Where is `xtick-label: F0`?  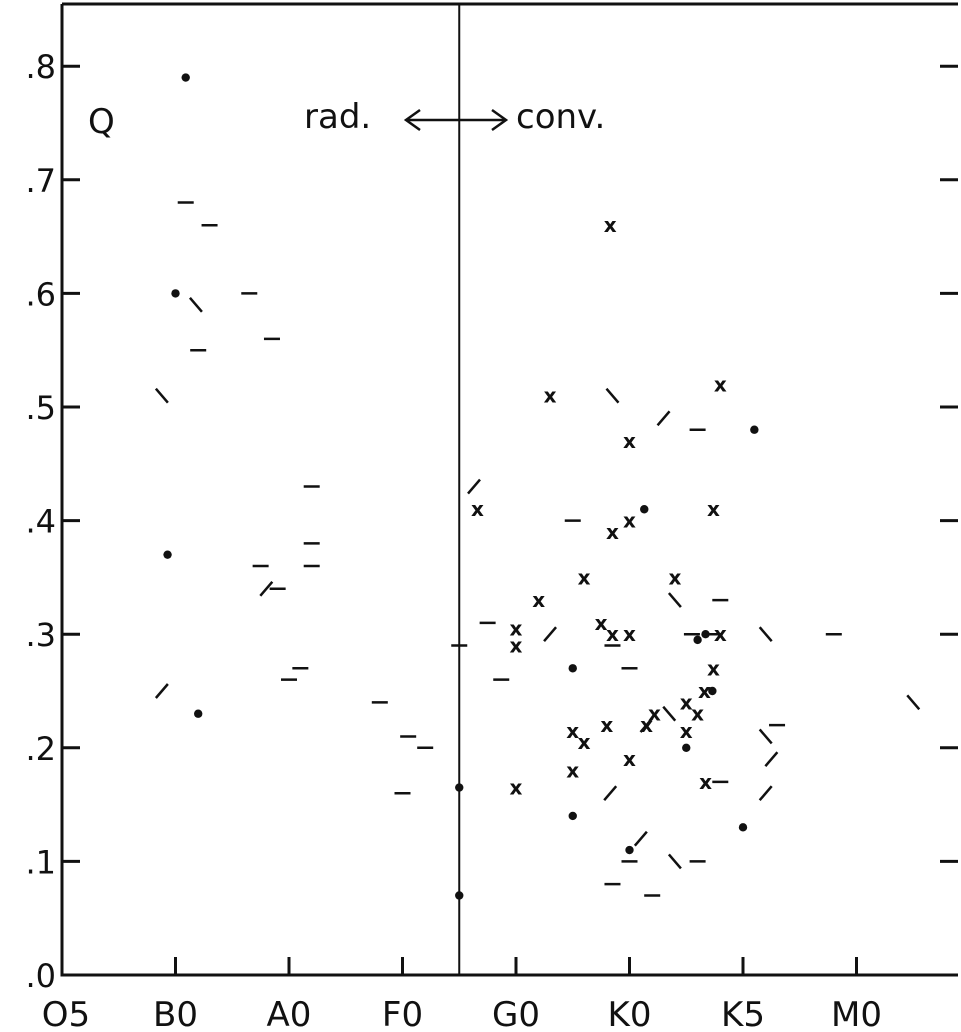 xtick-label: F0 is located at coordinates (402, 1013).